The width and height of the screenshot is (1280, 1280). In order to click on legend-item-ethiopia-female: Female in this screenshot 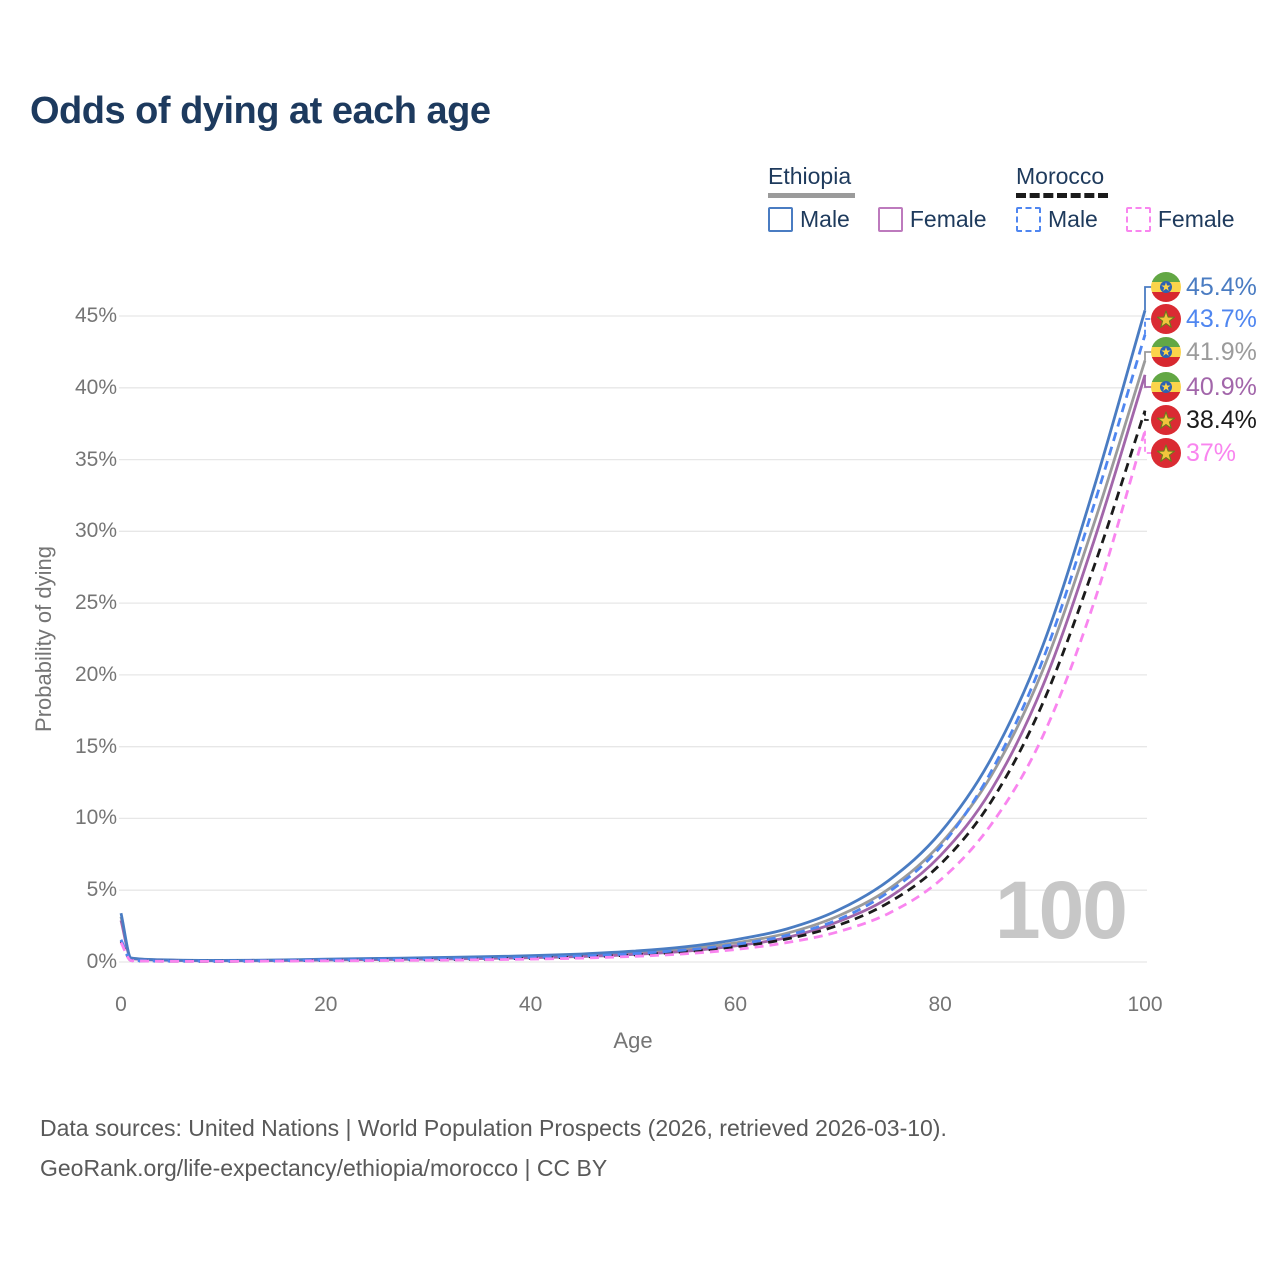, I will do `click(932, 219)`.